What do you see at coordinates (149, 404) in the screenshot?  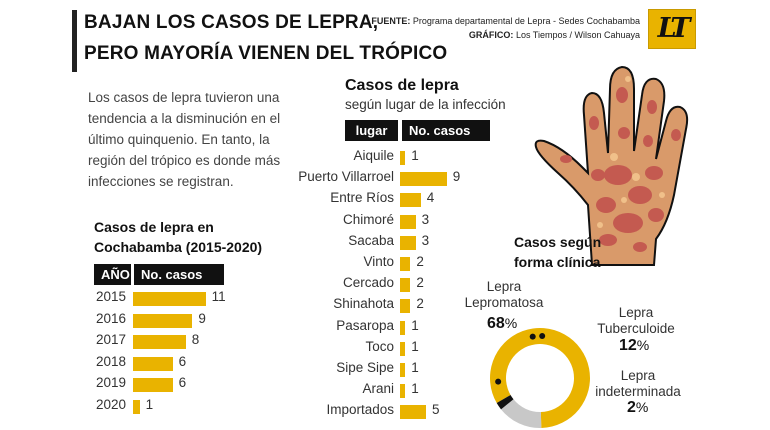 I see `year-value-2020: 1` at bounding box center [149, 404].